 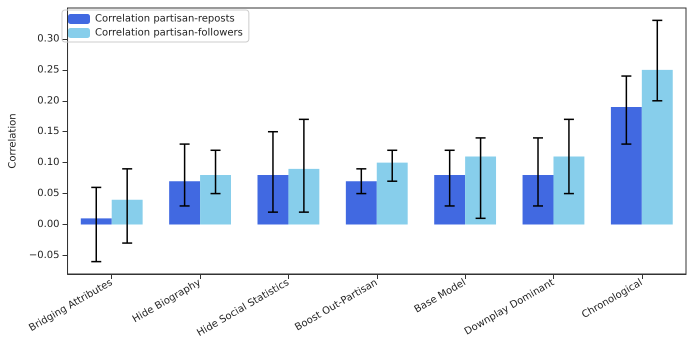 I want to click on y-tick-label: 0.30, so click(x=48, y=38).